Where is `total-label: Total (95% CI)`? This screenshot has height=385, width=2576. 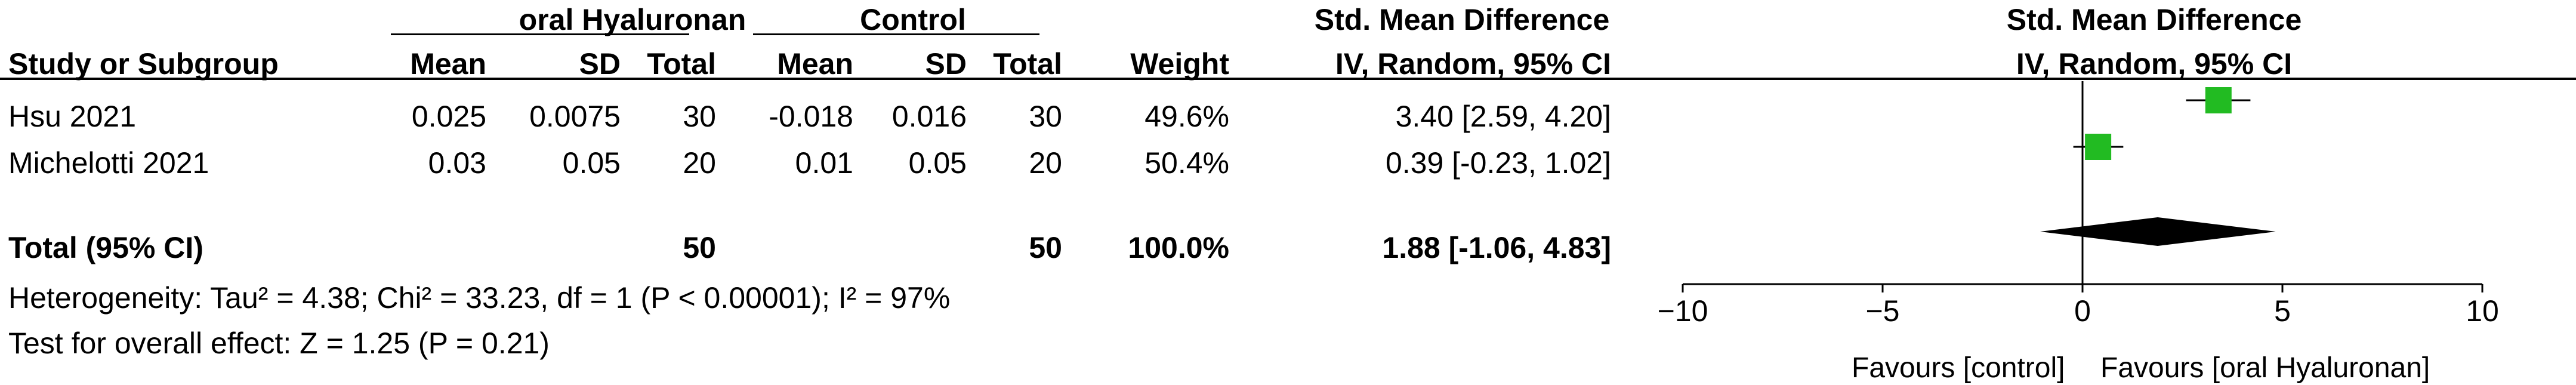 total-label: Total (95% CI) is located at coordinates (105, 247).